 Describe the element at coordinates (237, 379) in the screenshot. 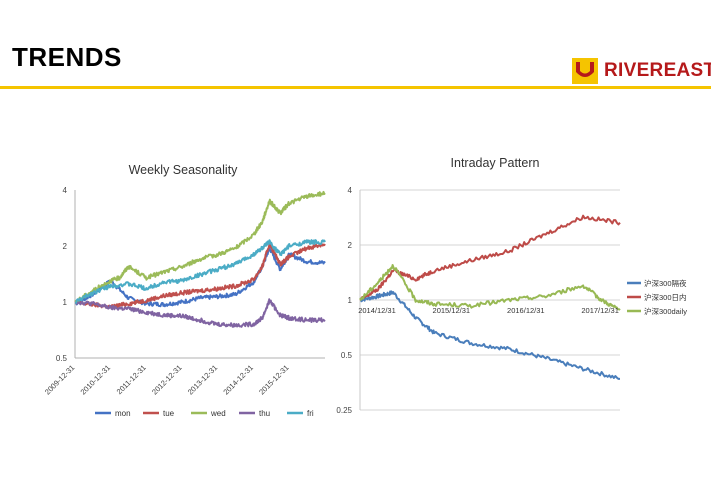

I see `x-tick-label: 2014-12-31` at that location.